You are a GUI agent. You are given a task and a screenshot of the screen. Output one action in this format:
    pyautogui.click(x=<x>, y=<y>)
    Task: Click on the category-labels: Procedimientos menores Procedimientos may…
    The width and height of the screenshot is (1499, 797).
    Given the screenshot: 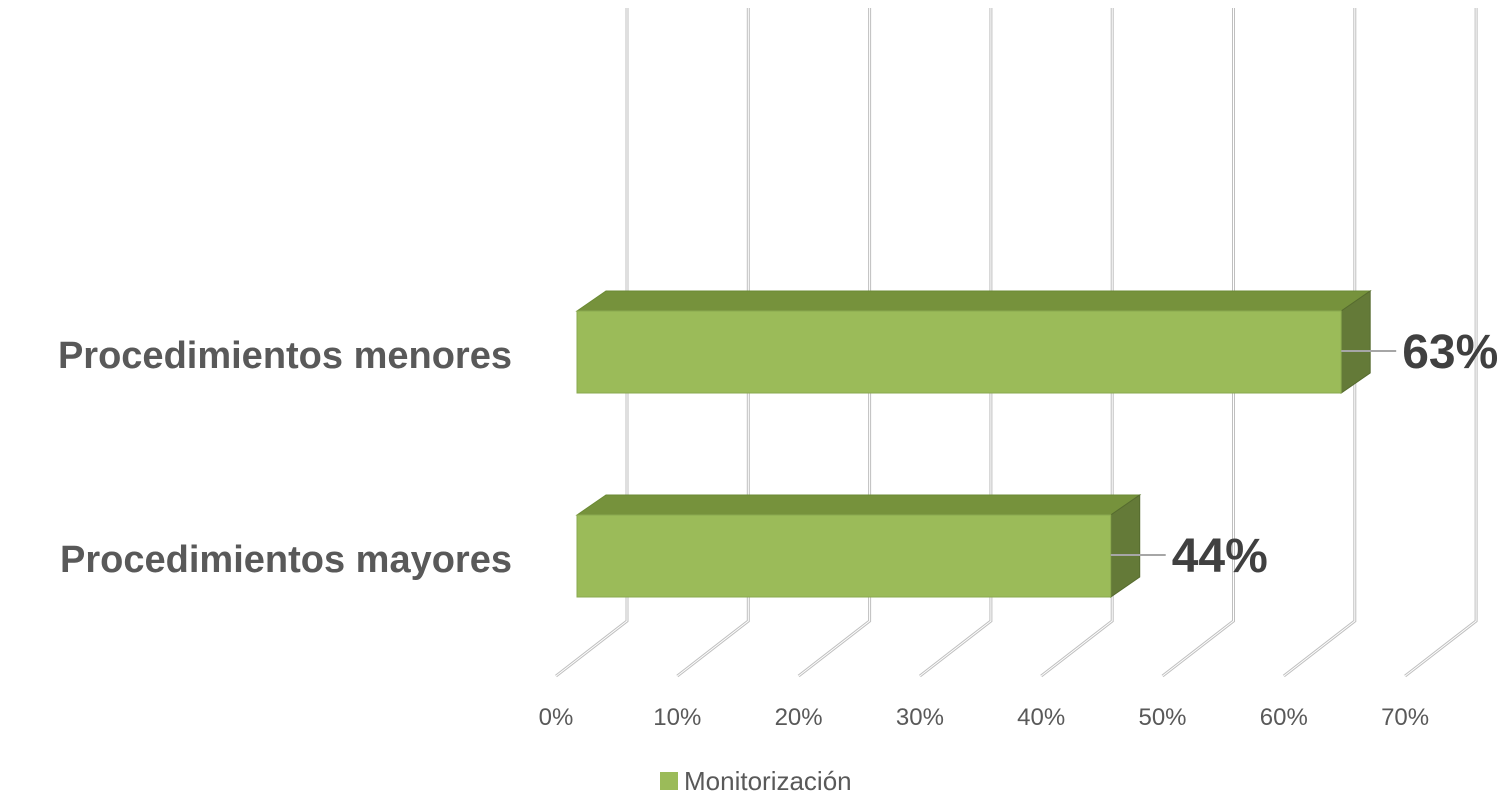 What is the action you would take?
    pyautogui.click(x=285, y=458)
    